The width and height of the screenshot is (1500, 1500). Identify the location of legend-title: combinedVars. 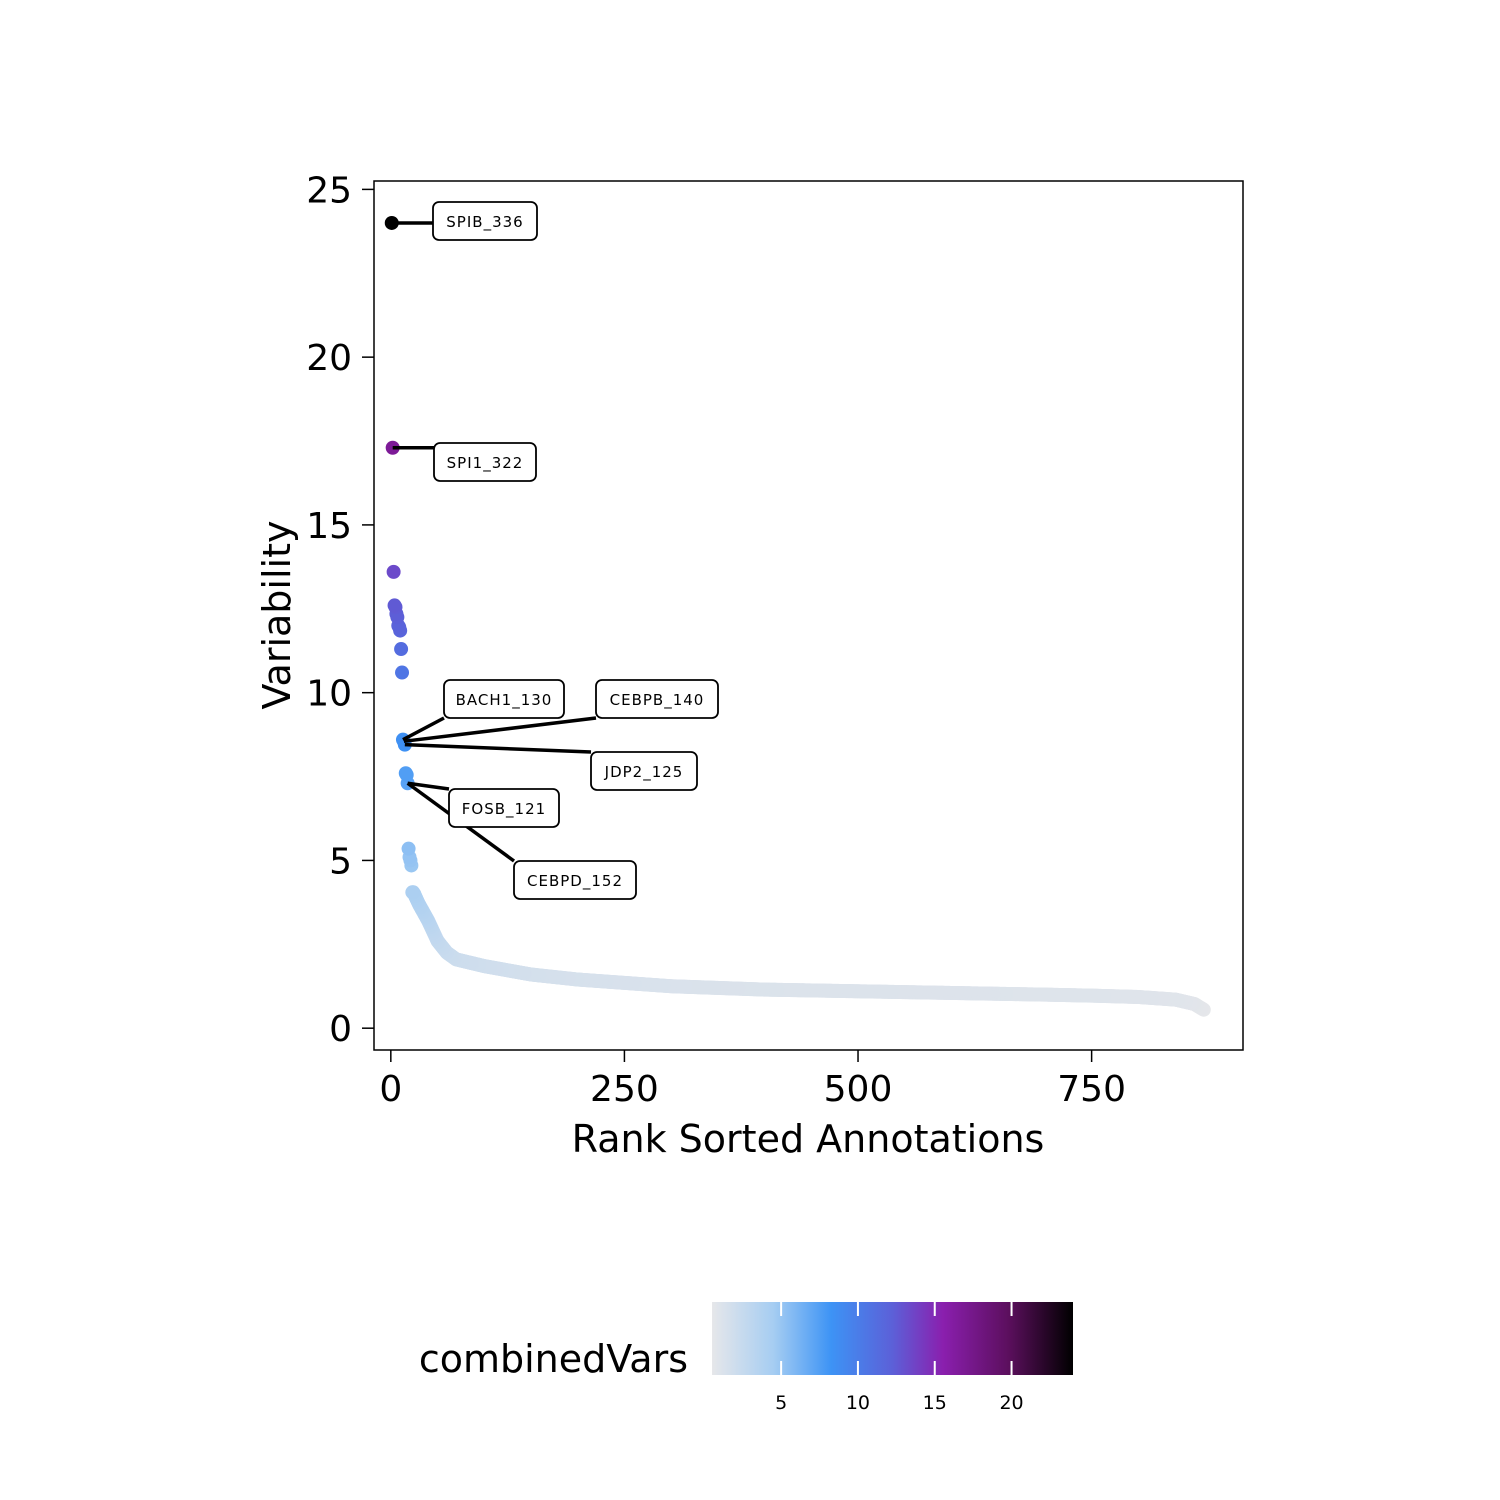
(553, 1359).